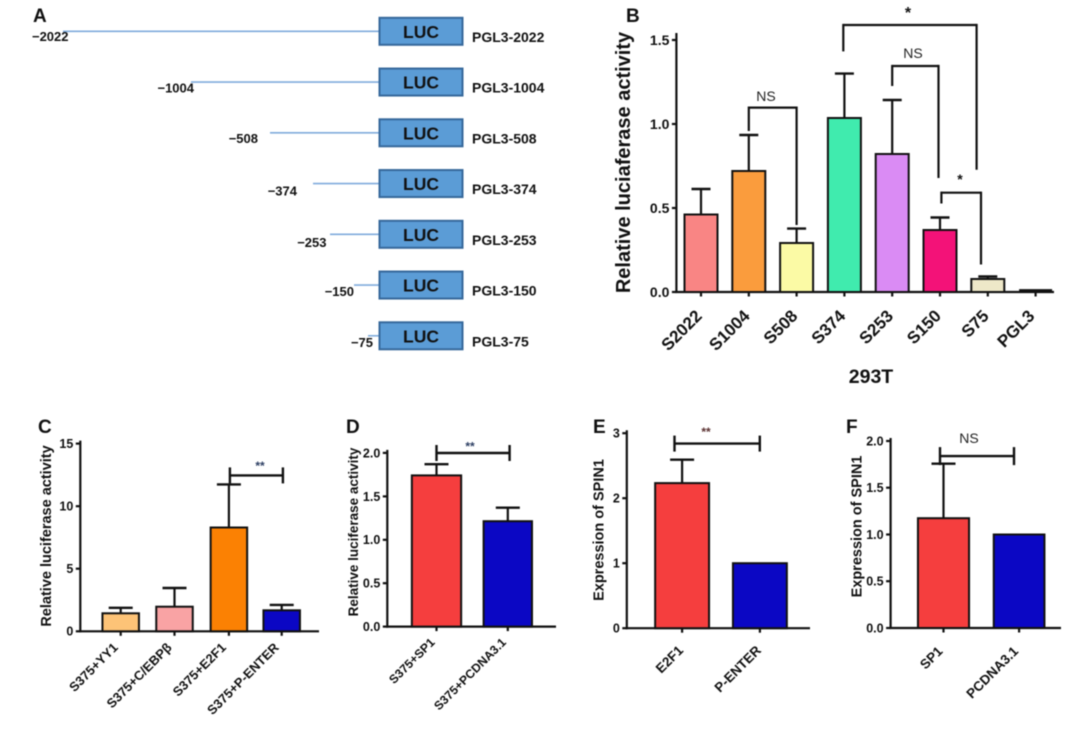 Image resolution: width=1080 pixels, height=731 pixels. What do you see at coordinates (362, 342) in the screenshot?
I see `svg-text: −75` at bounding box center [362, 342].